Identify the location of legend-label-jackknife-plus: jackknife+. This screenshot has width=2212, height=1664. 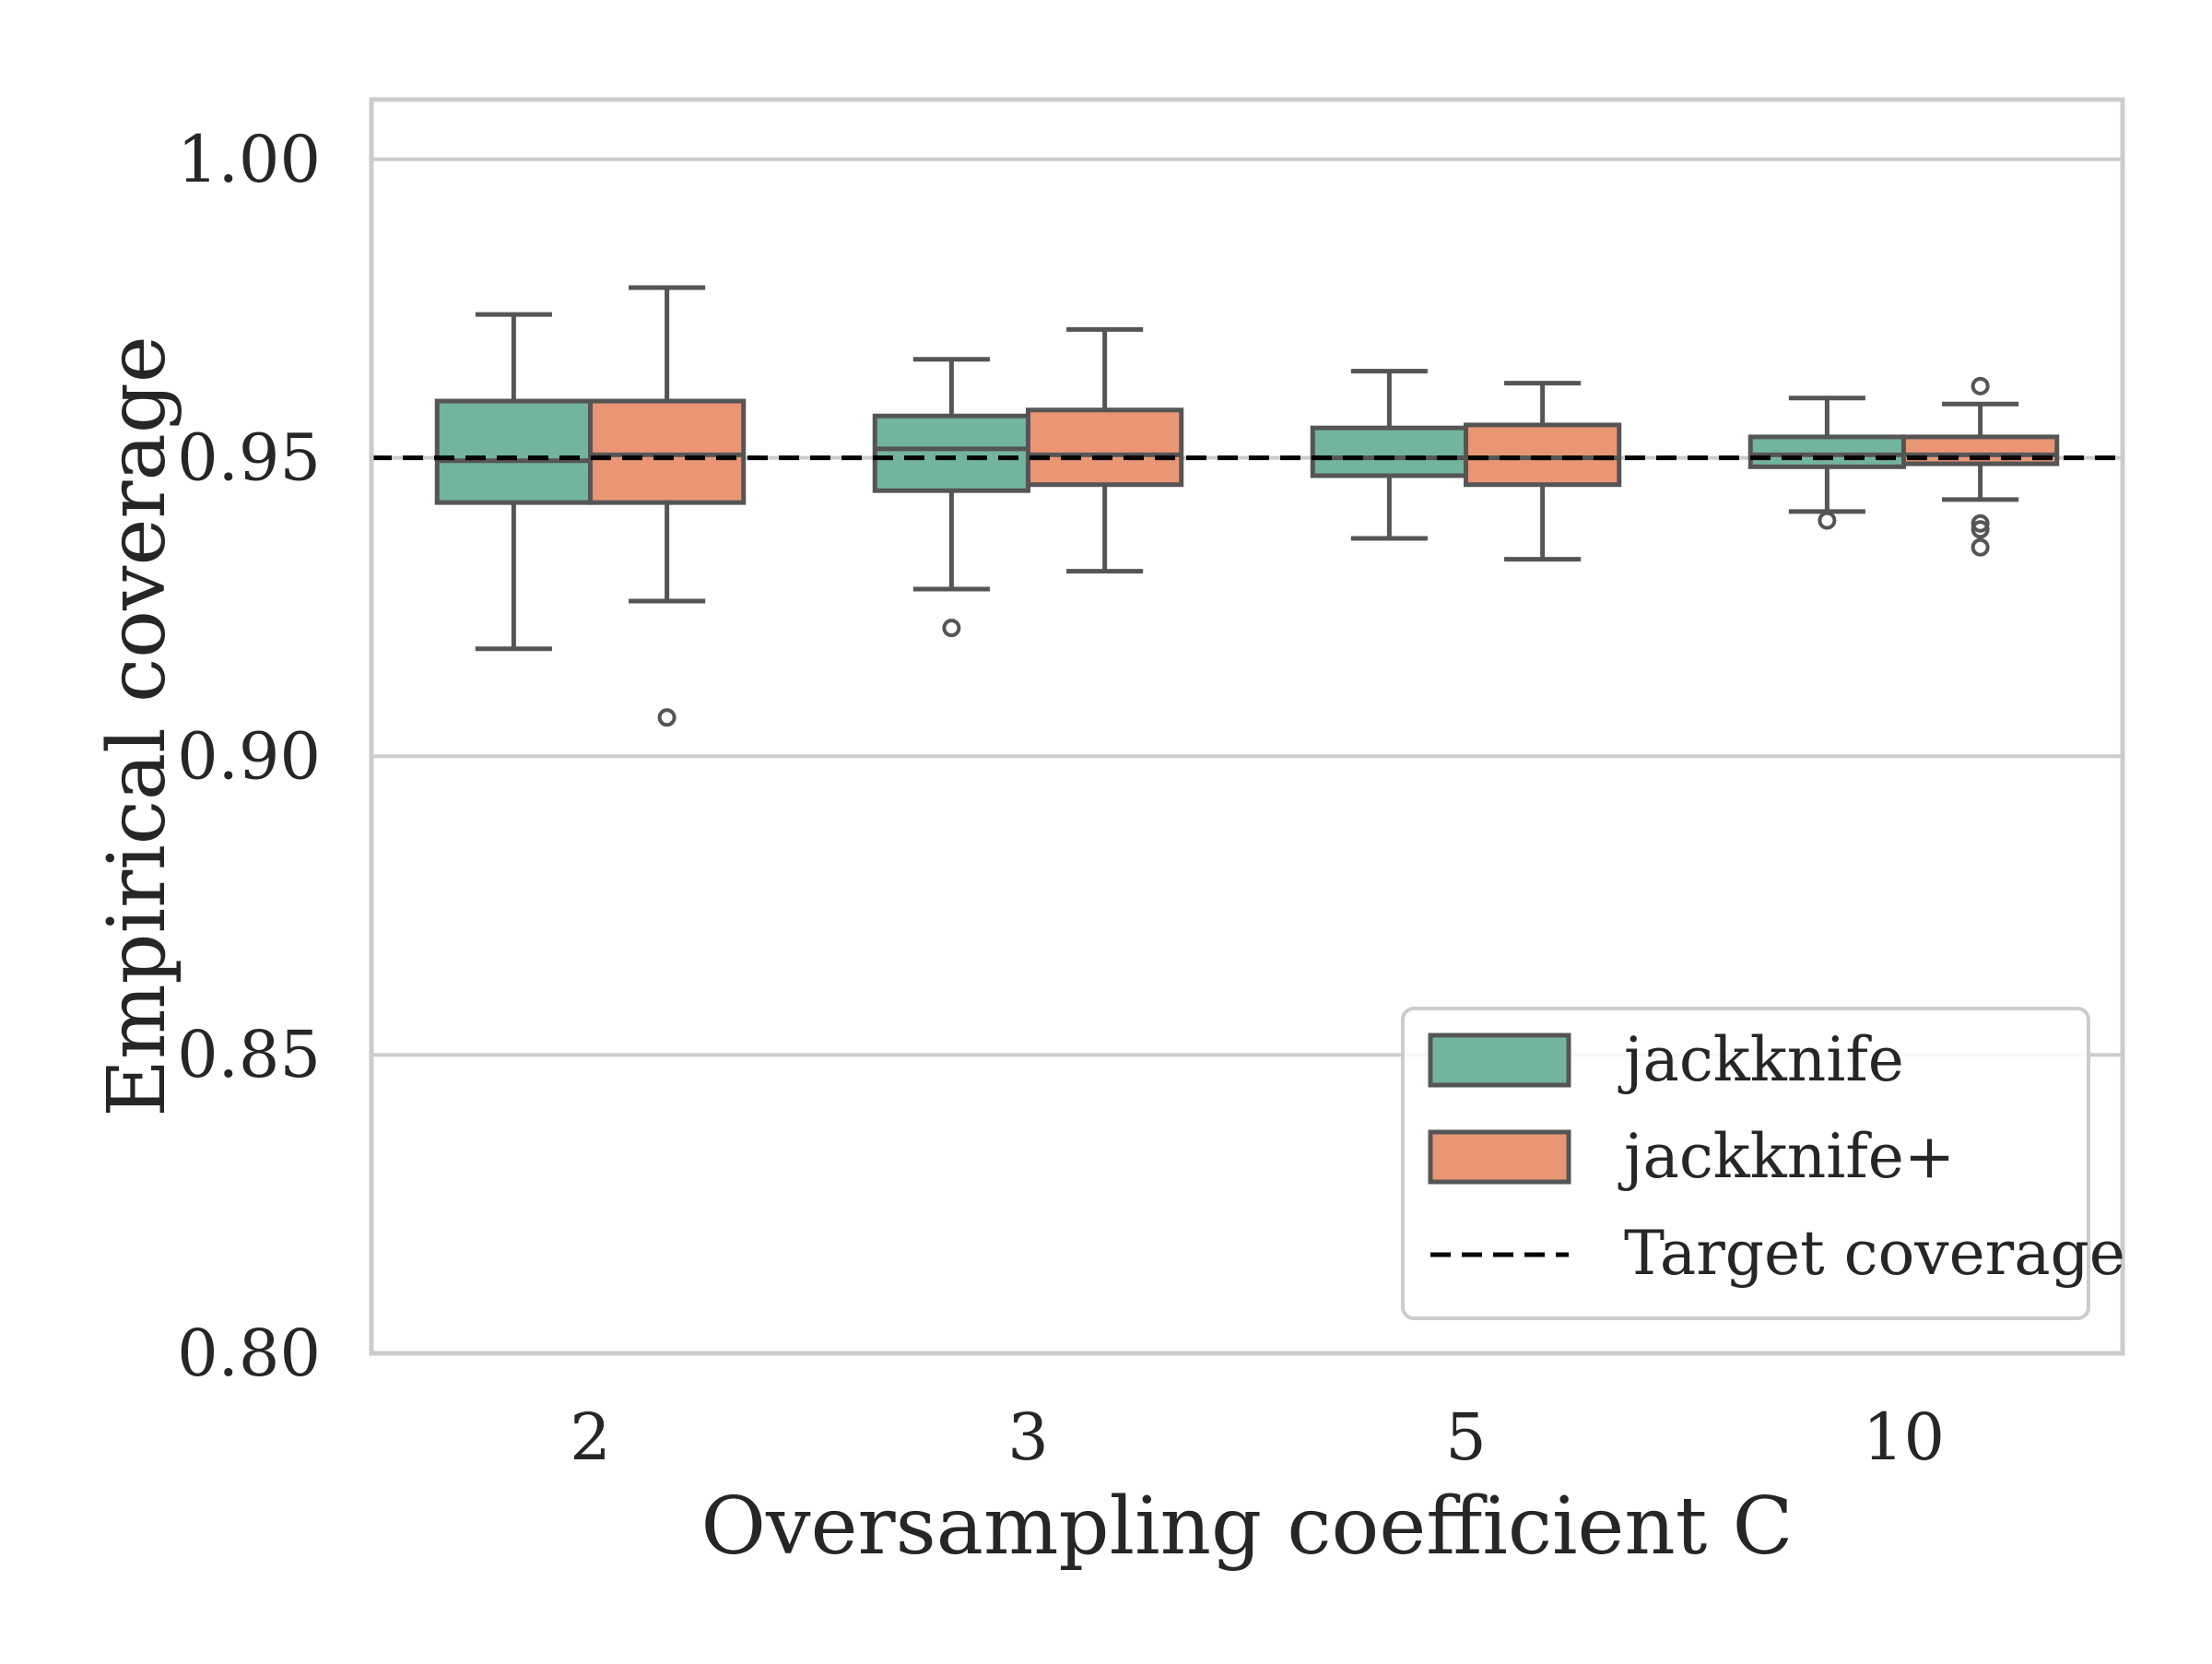
(1786, 1156).